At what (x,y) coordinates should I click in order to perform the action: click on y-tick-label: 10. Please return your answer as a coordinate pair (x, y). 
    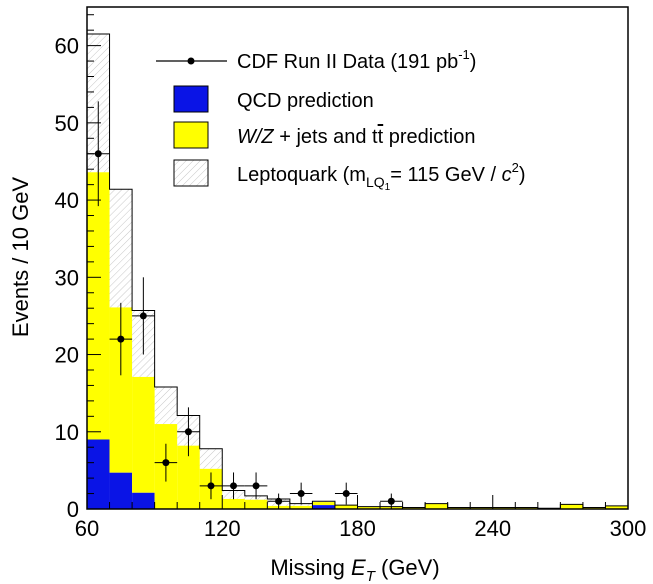
    Looking at the image, I should click on (67, 432).